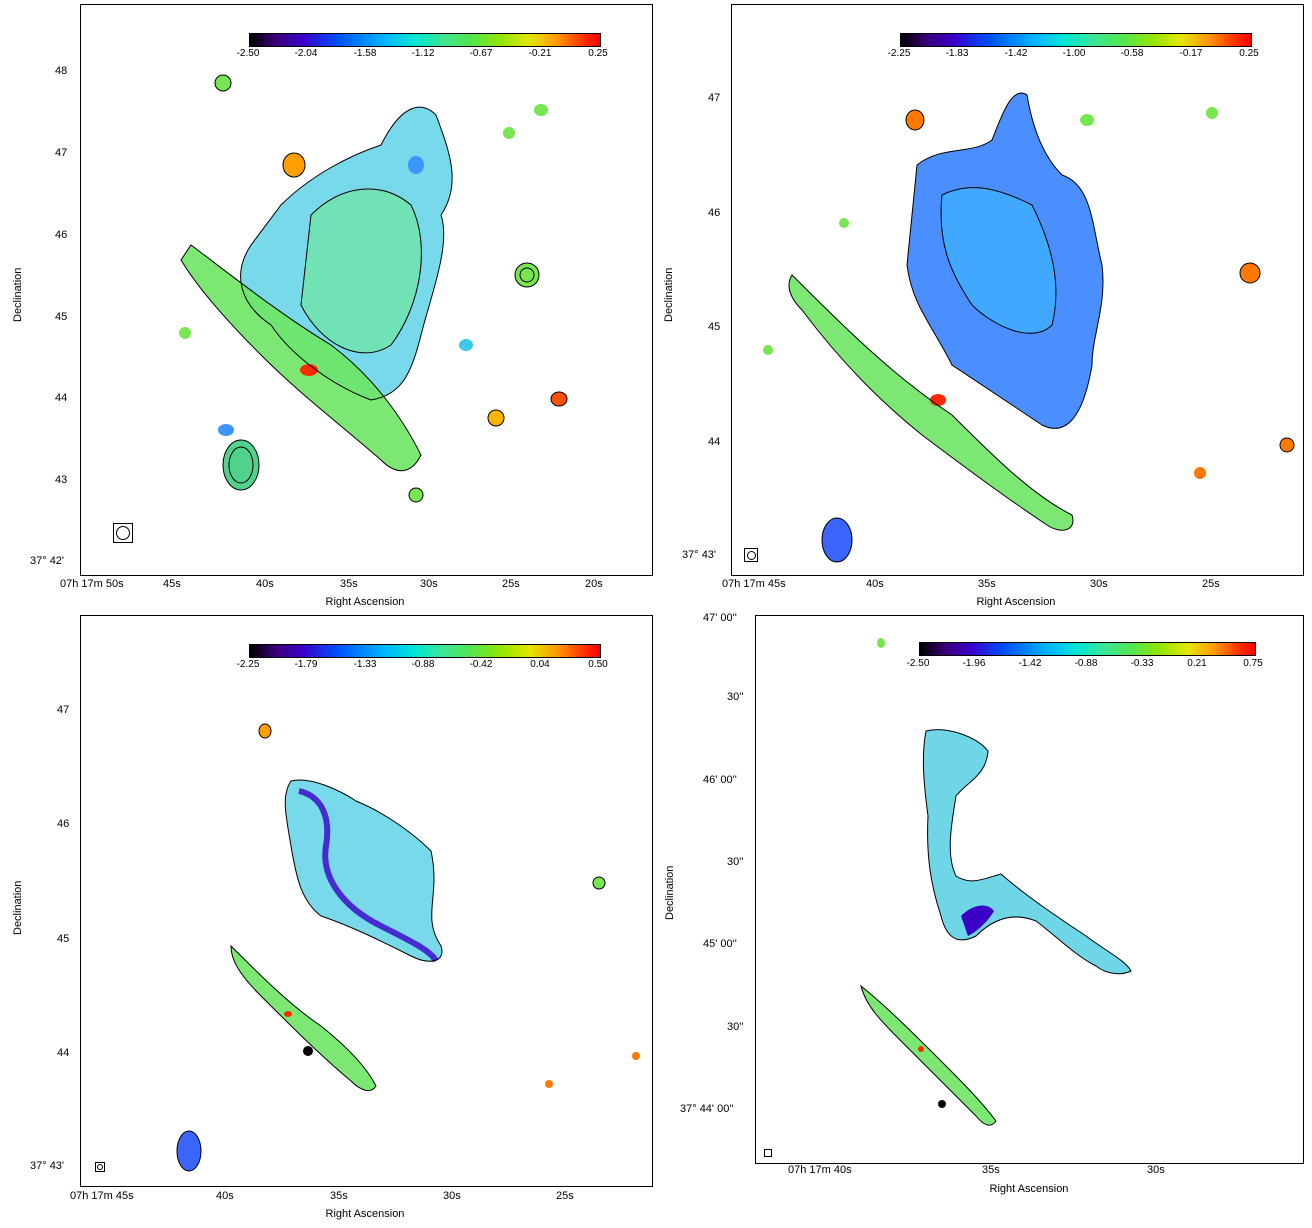 Image resolution: width=1312 pixels, height=1228 pixels. What do you see at coordinates (61, 480) in the screenshot?
I see `dec-tick: 43` at bounding box center [61, 480].